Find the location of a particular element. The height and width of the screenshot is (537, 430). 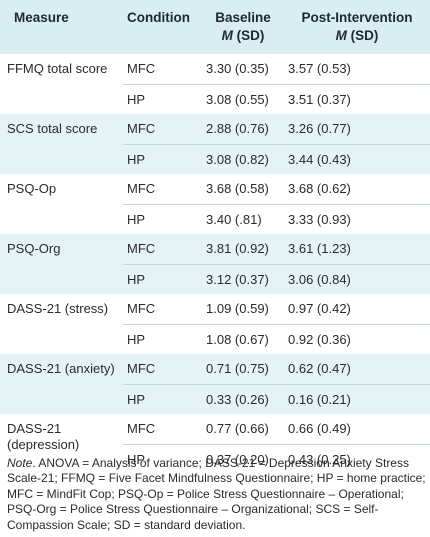

table-row: PSQ-Org MFC 3.81 (0.92) 3.61 (1.23) is located at coordinates (215, 249).